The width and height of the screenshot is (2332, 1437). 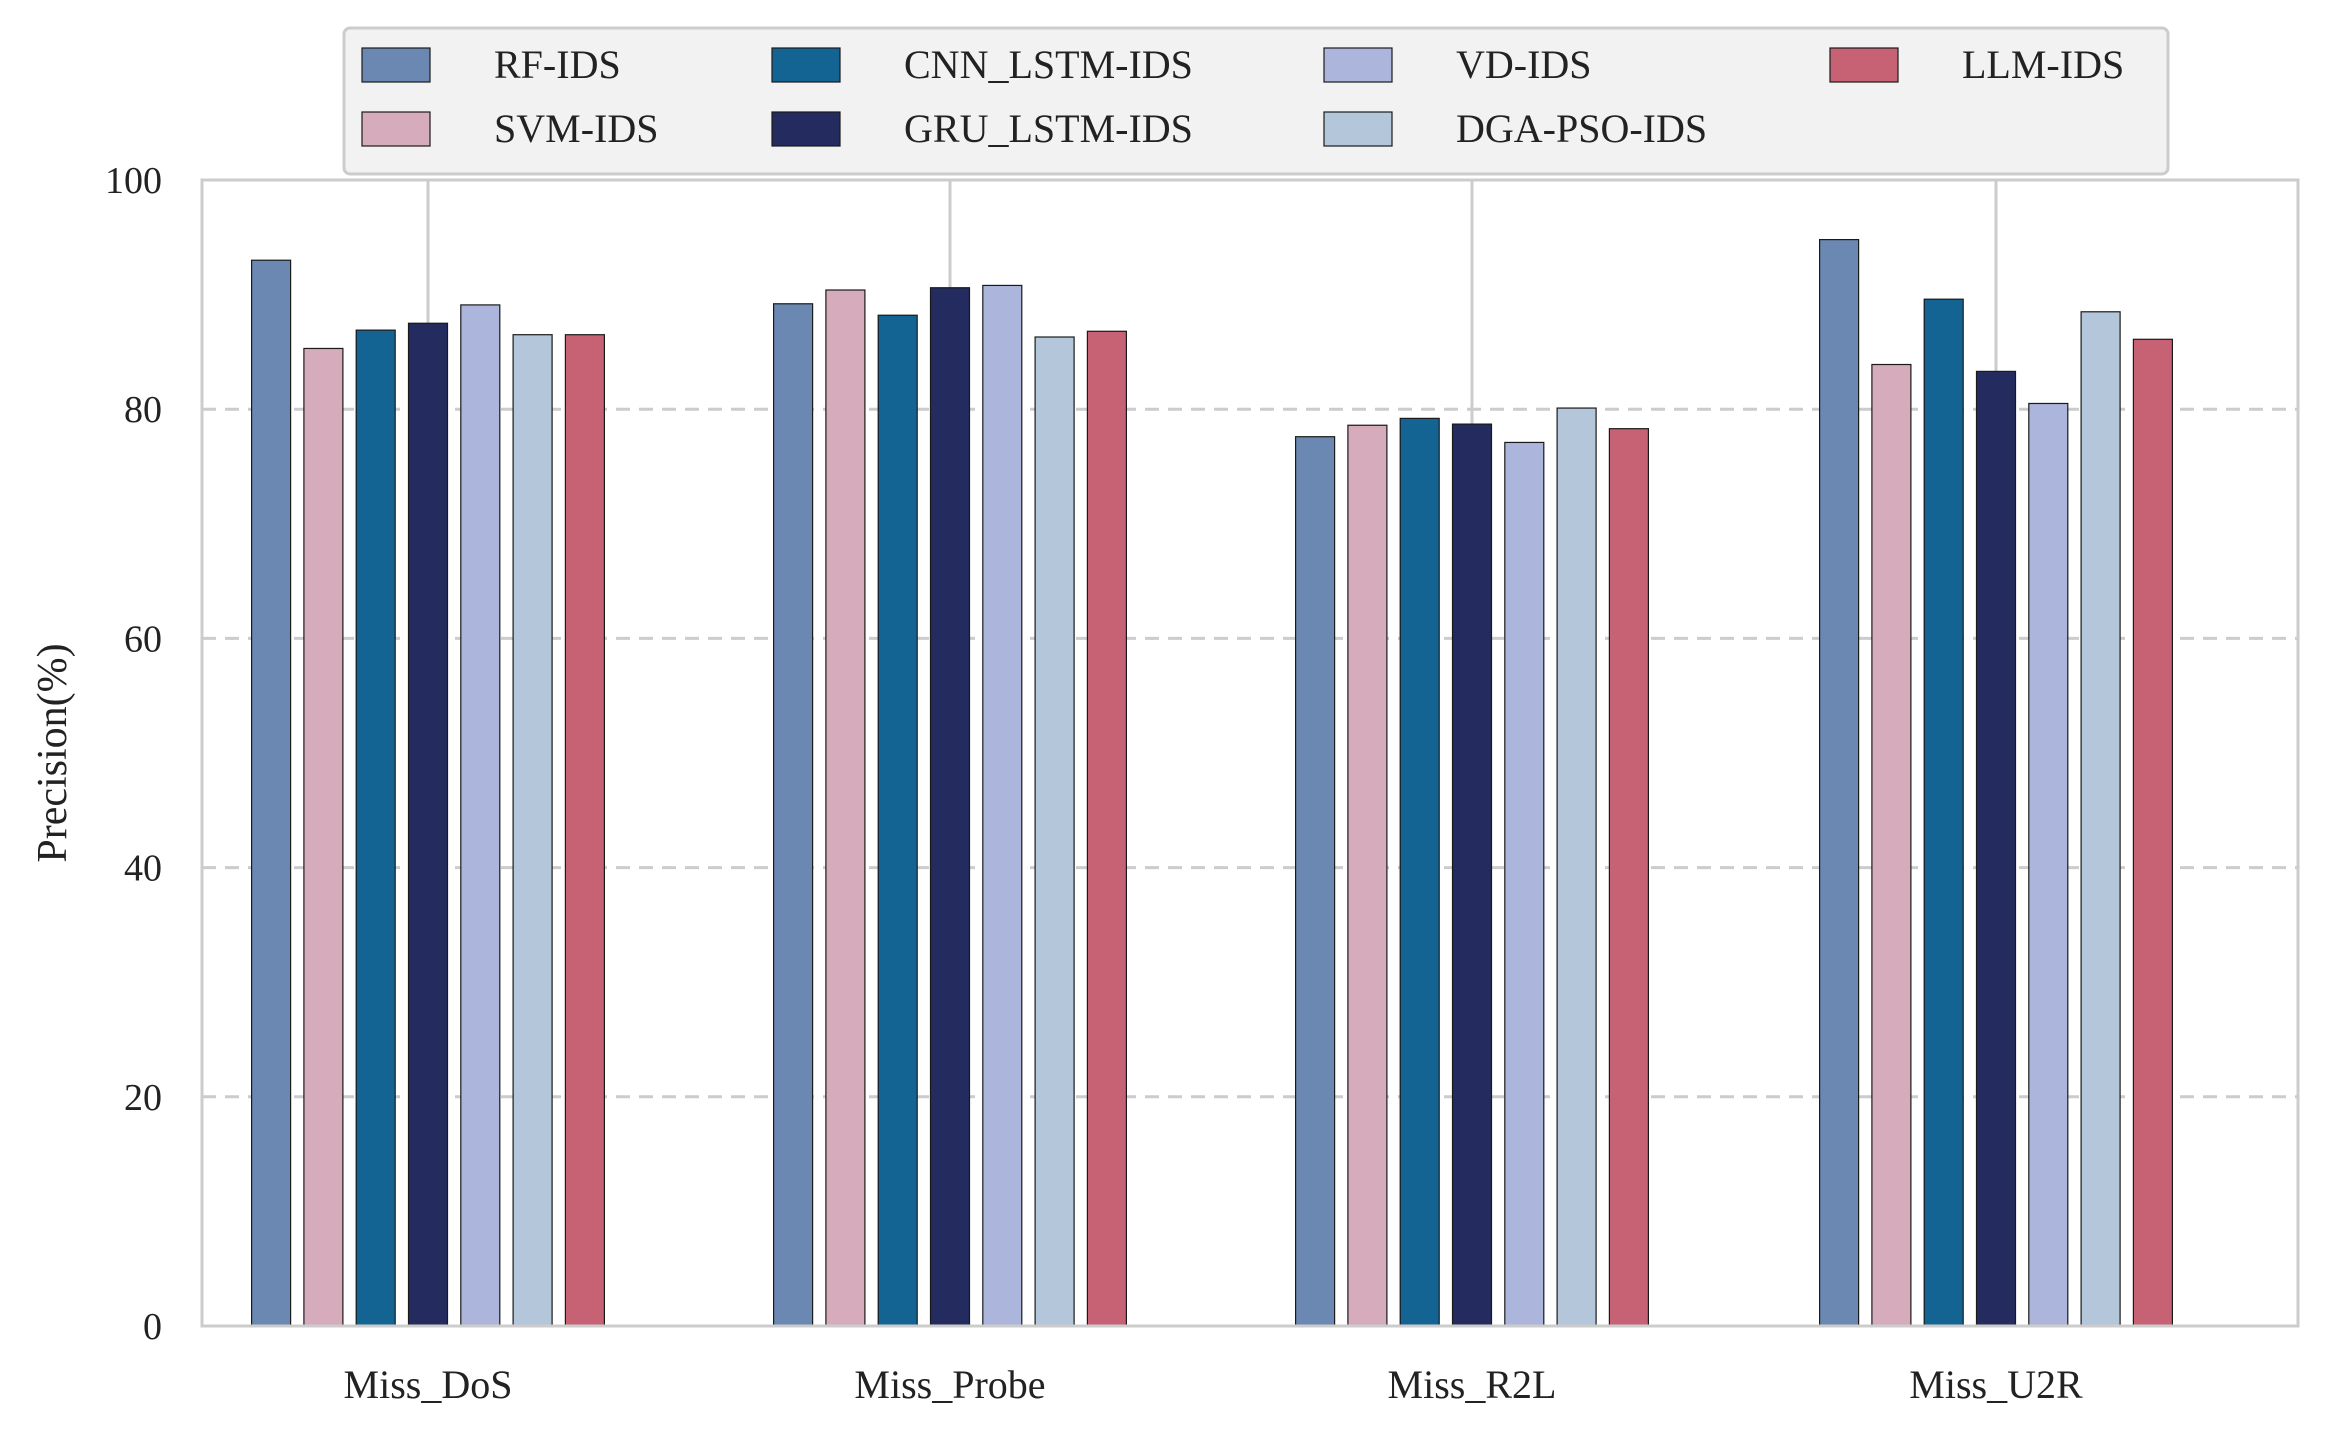 I want to click on y-tick-label: 60, so click(x=143, y=639).